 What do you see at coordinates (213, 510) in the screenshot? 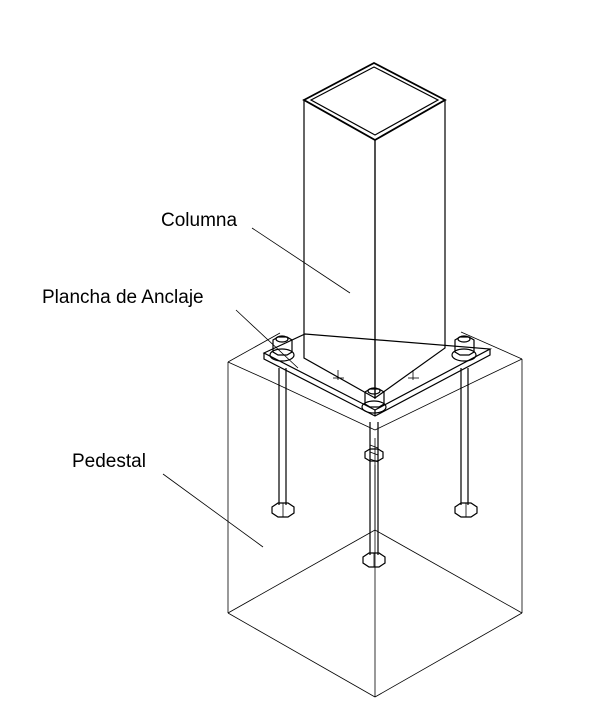
I see `leader-pedestal` at bounding box center [213, 510].